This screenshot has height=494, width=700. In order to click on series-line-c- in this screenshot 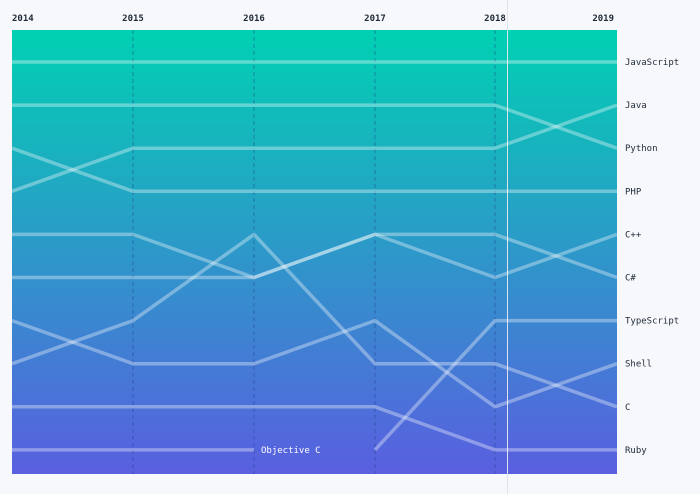, I will do `click(315, 256)`.